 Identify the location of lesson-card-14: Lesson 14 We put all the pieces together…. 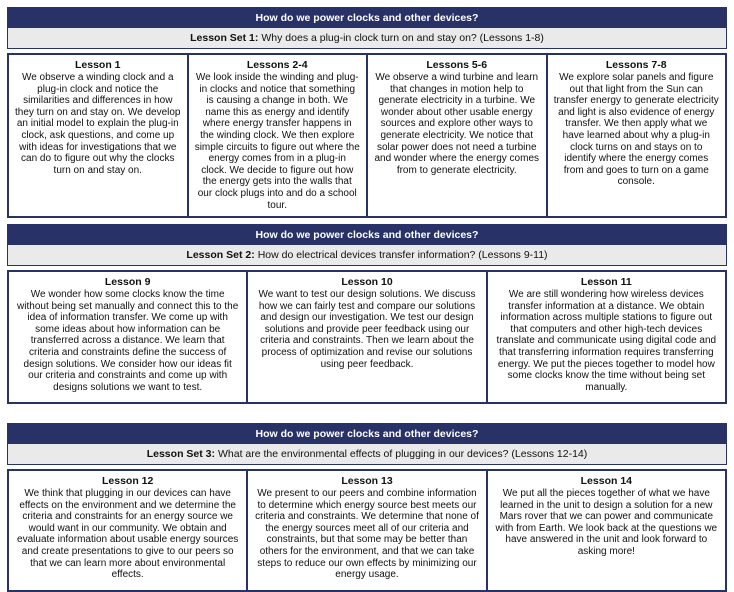
(605, 530).